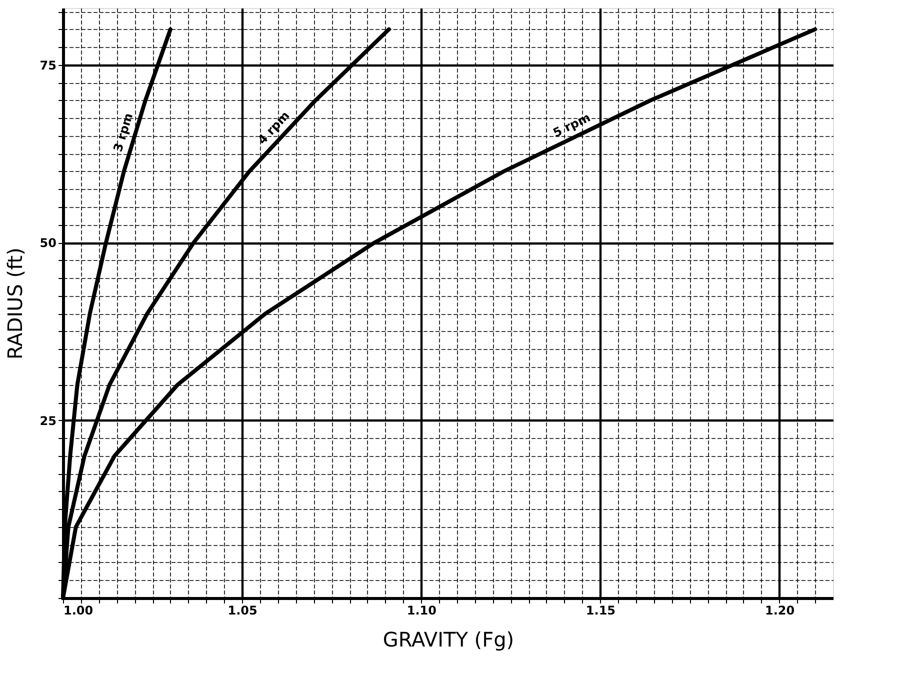  What do you see at coordinates (448, 640) in the screenshot?
I see `x-axis-title: GRAVITY (Fg)` at bounding box center [448, 640].